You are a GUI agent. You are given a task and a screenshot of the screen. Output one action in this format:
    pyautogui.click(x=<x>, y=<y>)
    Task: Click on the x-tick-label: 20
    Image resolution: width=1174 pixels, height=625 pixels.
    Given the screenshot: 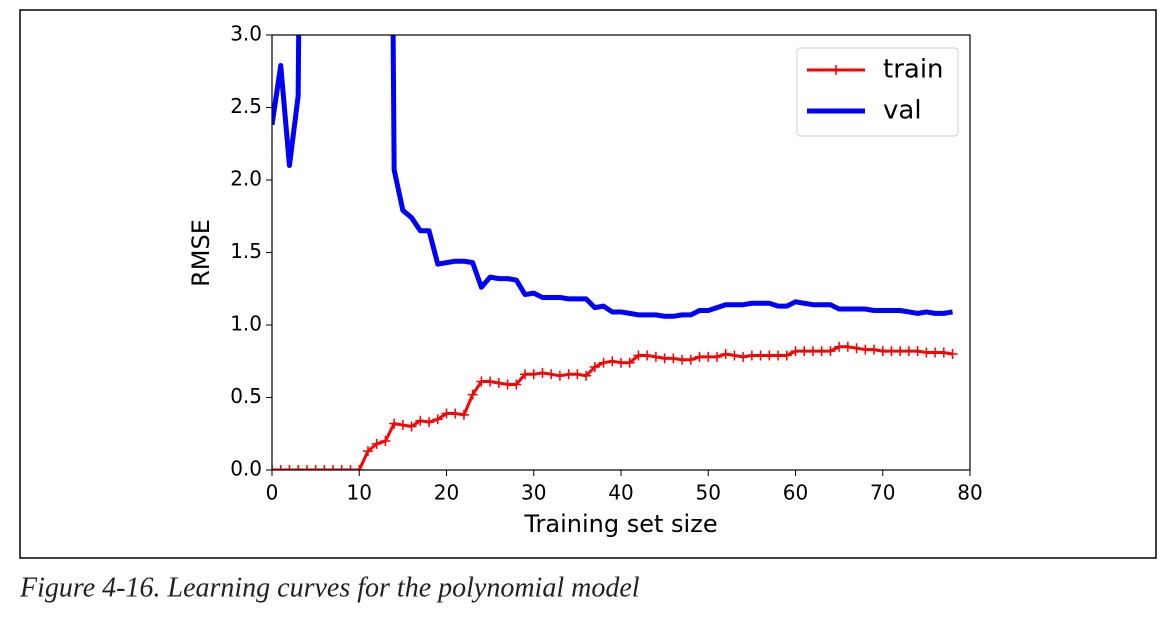 What is the action you would take?
    pyautogui.click(x=446, y=493)
    